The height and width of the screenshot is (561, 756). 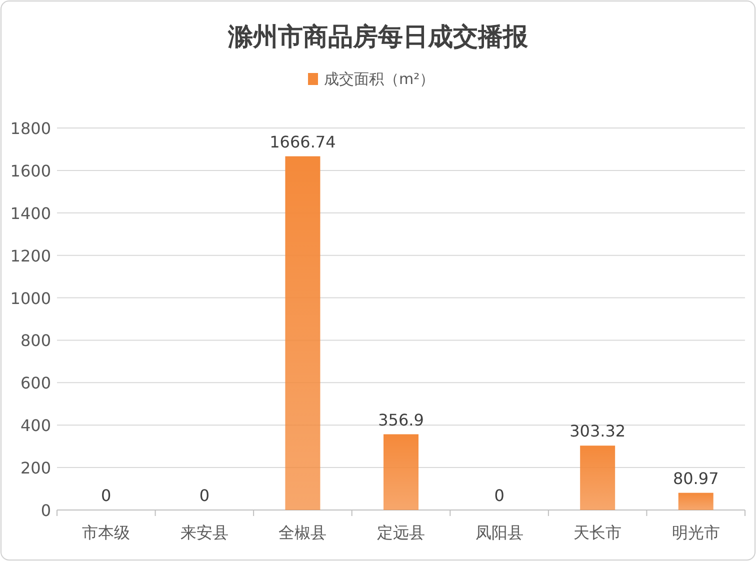 I want to click on x-tick-label: 全椒县, so click(x=302, y=532).